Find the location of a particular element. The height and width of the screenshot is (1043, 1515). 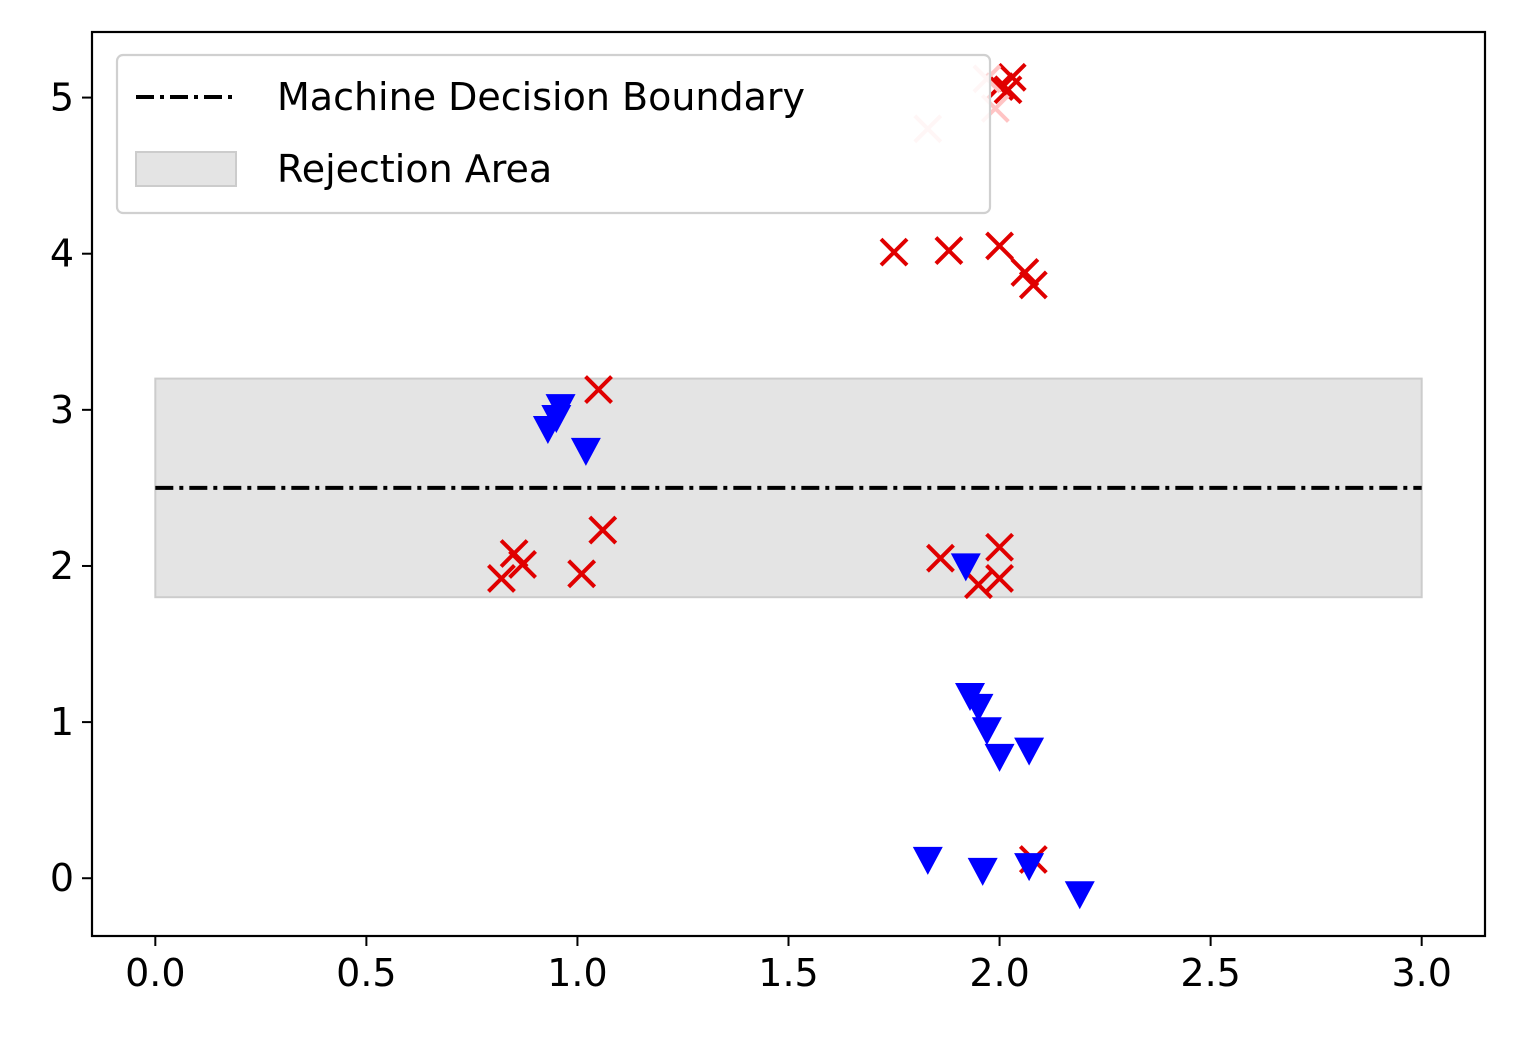

legend-label-decision-boundary: Machine Decision Boundary is located at coordinates (541, 97).